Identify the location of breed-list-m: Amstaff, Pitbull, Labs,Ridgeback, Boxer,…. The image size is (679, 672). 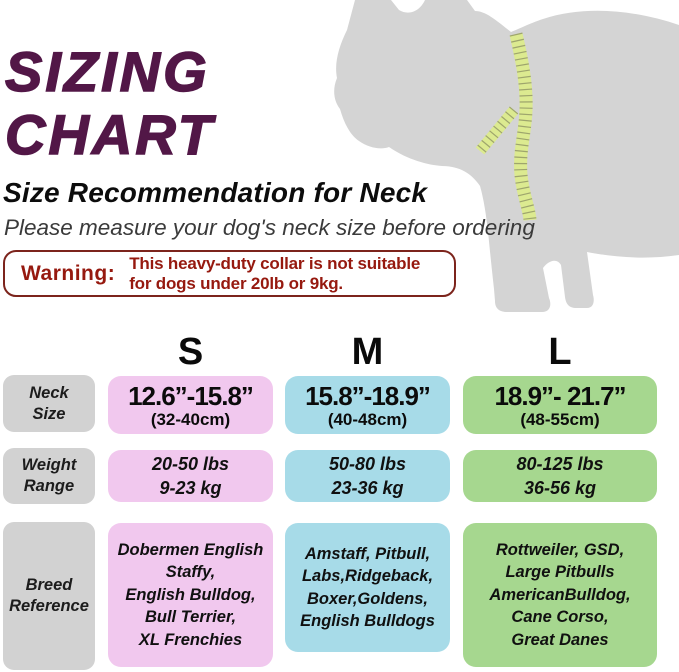
(367, 587).